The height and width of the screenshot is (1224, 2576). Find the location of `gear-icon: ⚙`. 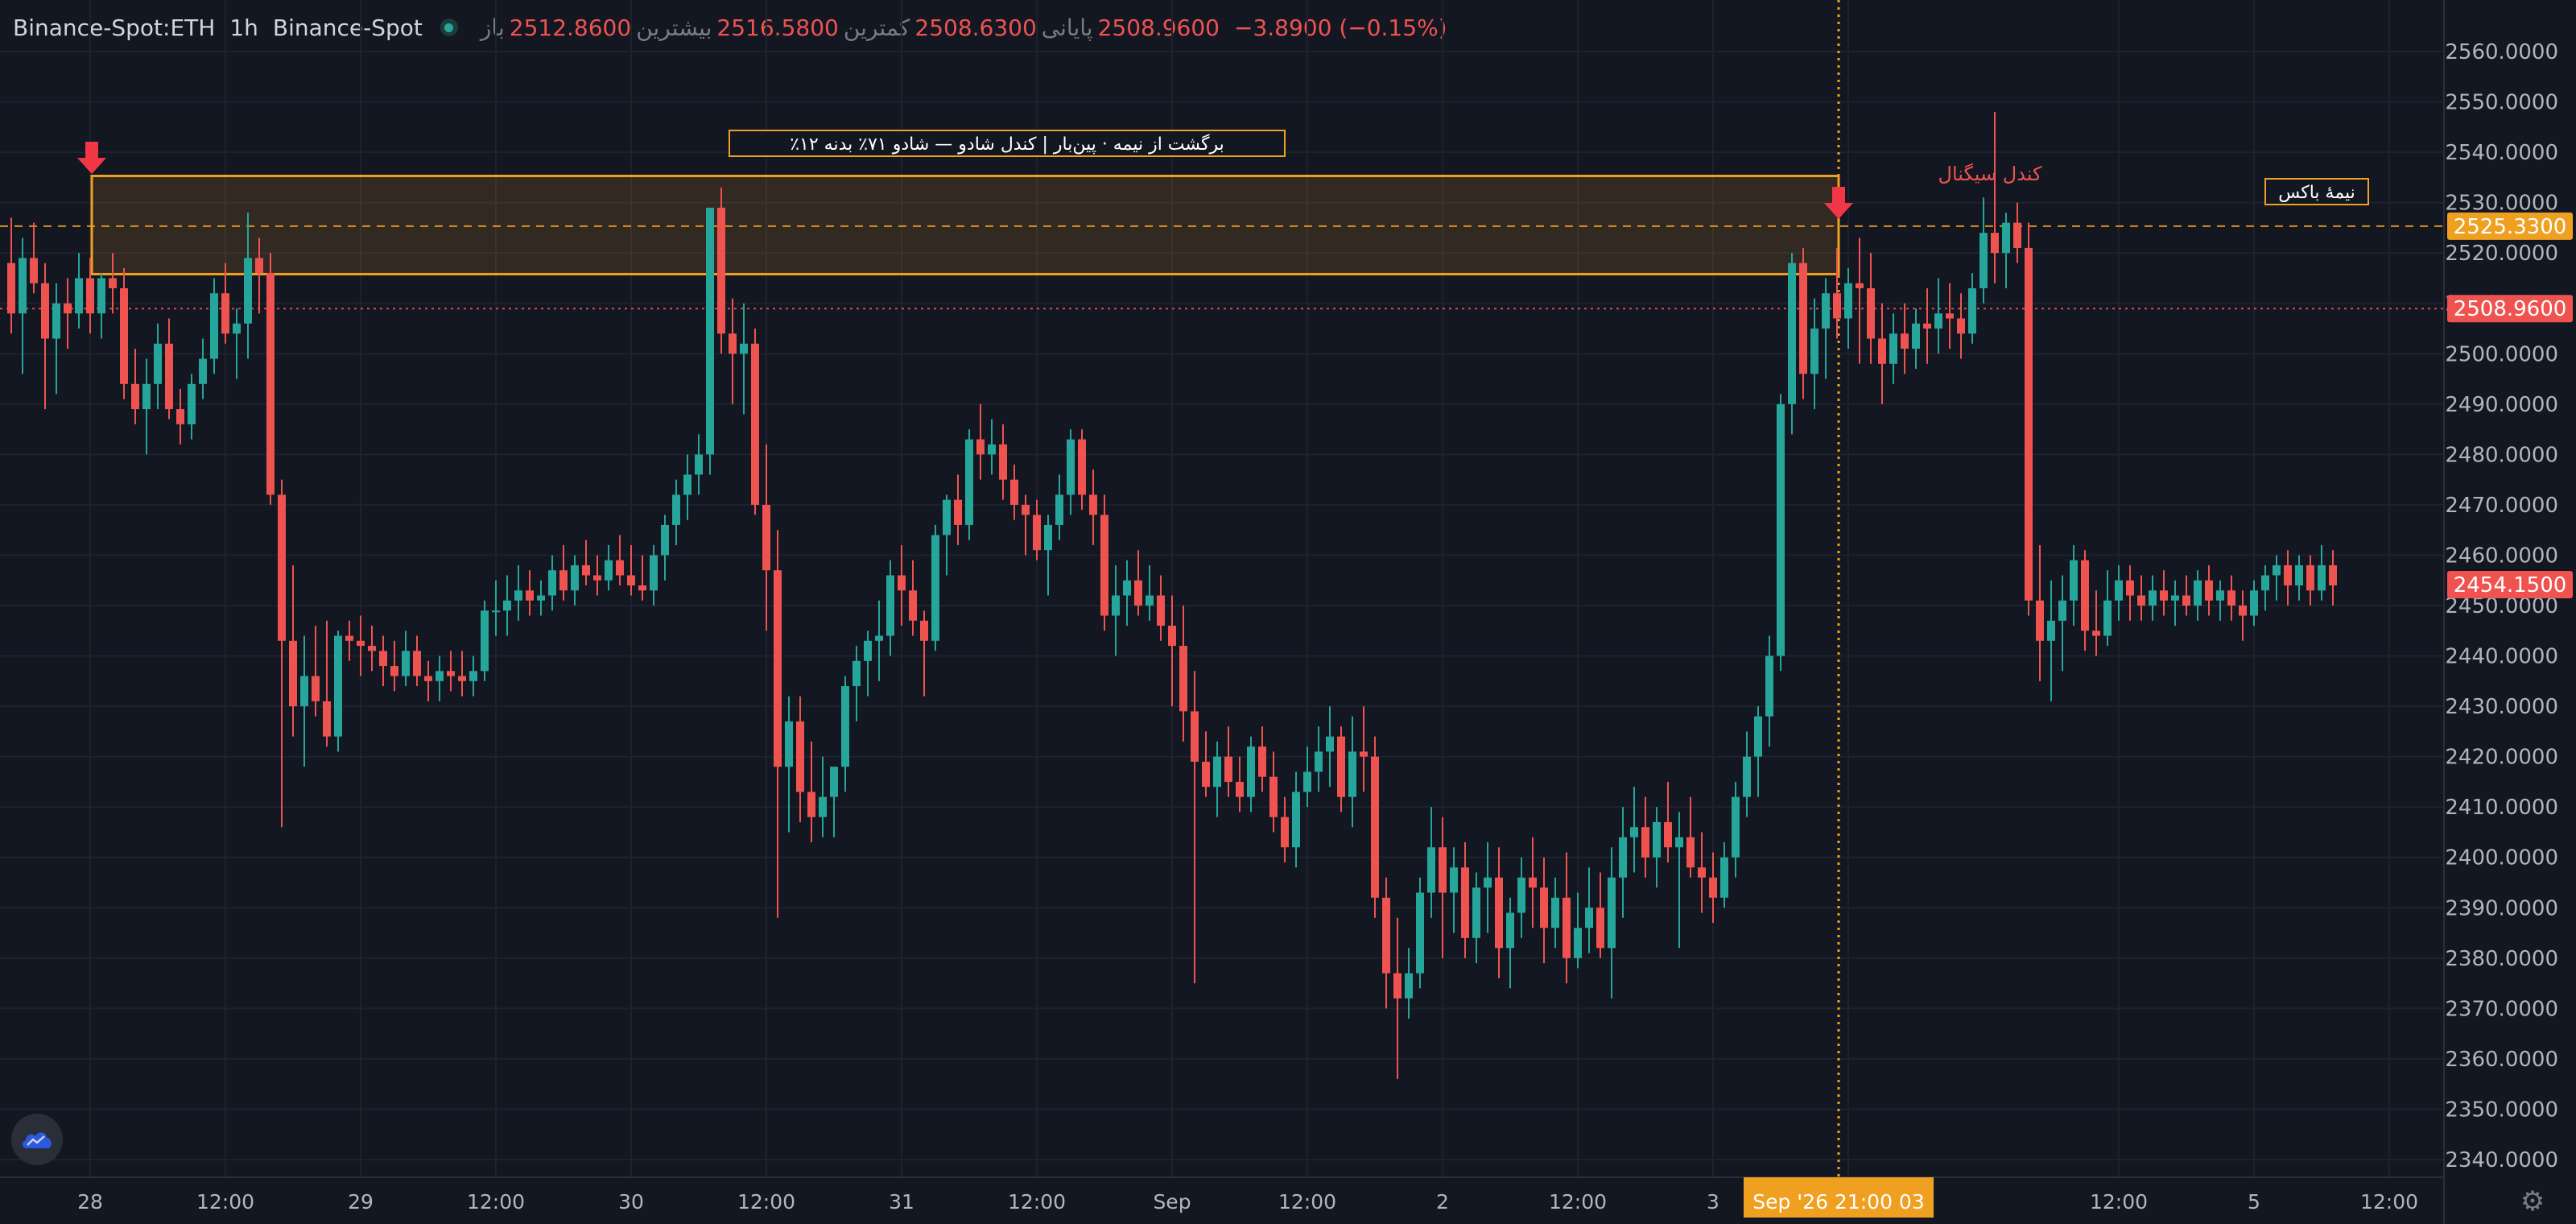

gear-icon: ⚙ is located at coordinates (2532, 1201).